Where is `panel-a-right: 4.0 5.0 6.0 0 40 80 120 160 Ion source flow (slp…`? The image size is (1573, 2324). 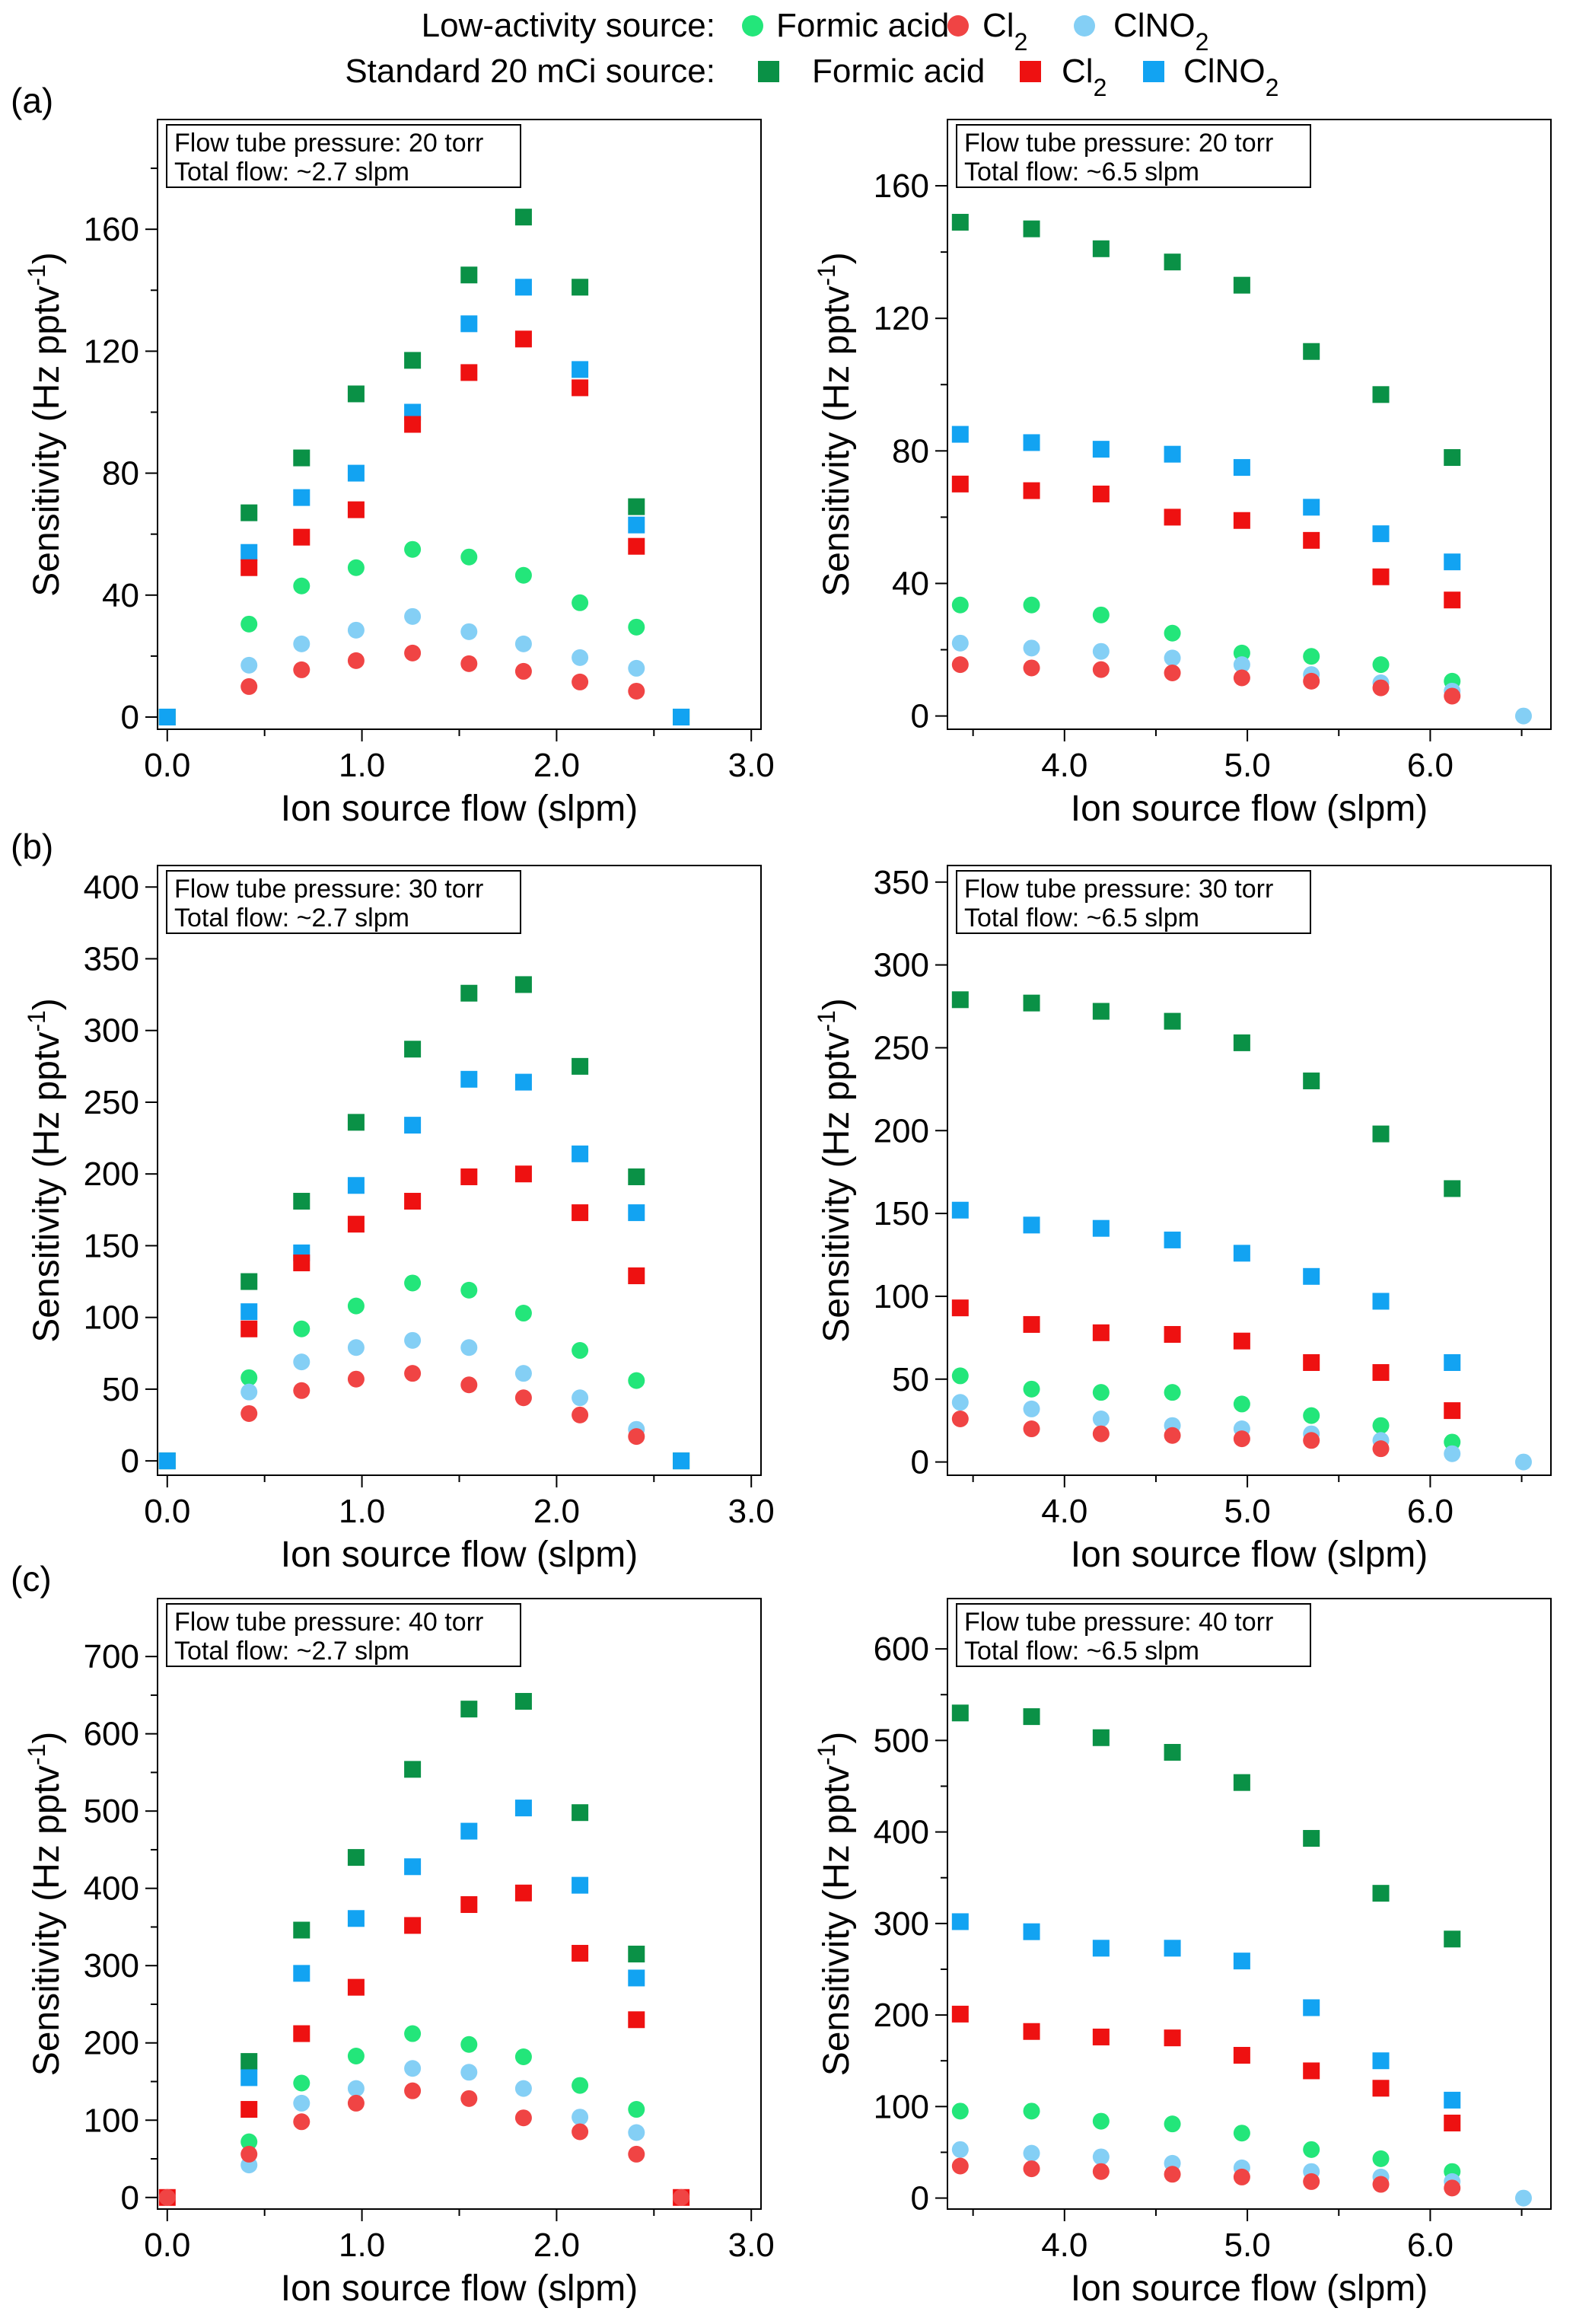
panel-a-right: 4.0 5.0 6.0 0 40 80 120 160 Ion source flow (slp… is located at coordinates (1183, 474).